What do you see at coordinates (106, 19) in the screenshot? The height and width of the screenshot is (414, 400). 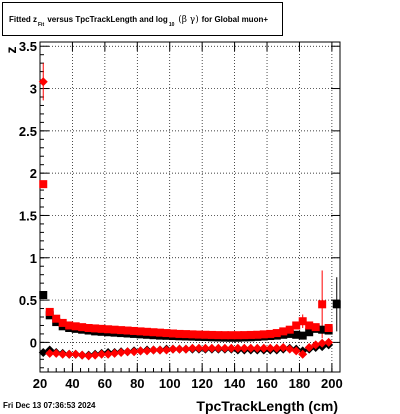 I see `title-middle: versus TpcTrackLength and log` at bounding box center [106, 19].